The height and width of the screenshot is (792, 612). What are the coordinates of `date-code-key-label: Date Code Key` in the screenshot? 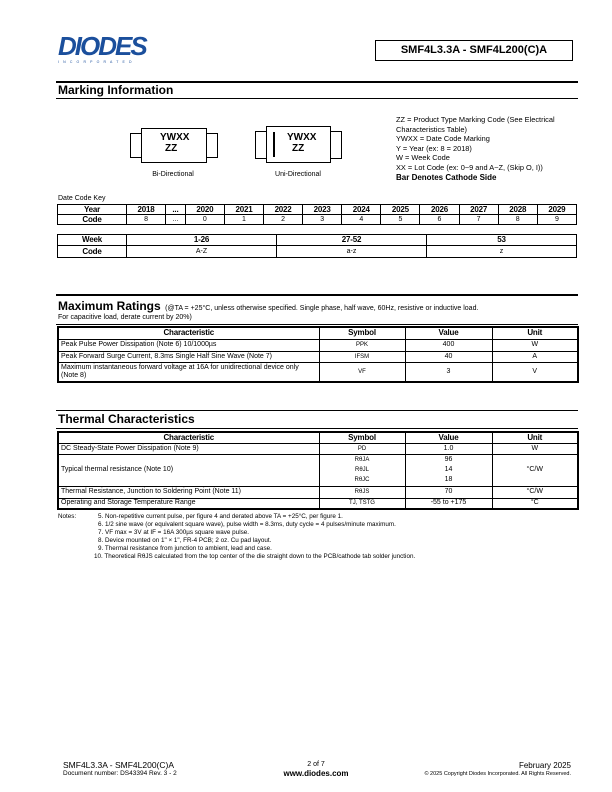 It's located at (82, 198).